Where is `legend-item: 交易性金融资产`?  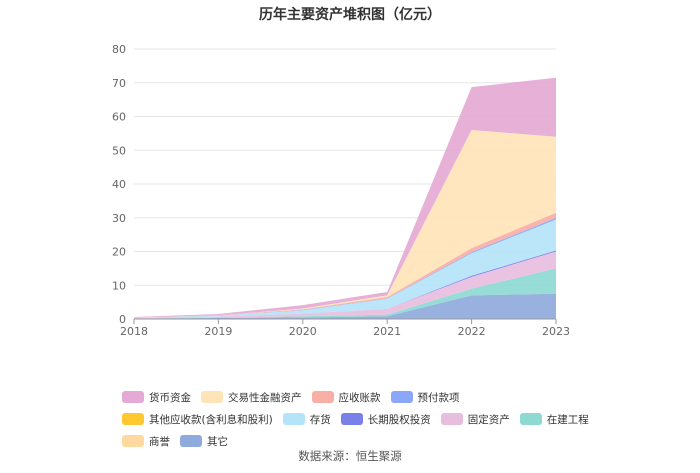 legend-item: 交易性金融资产 is located at coordinates (251, 397).